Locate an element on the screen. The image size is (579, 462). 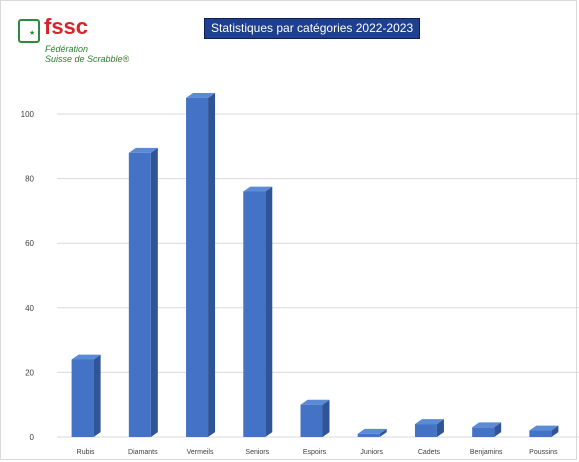
x-tick-label-cadets: Cadets is located at coordinates (429, 452).